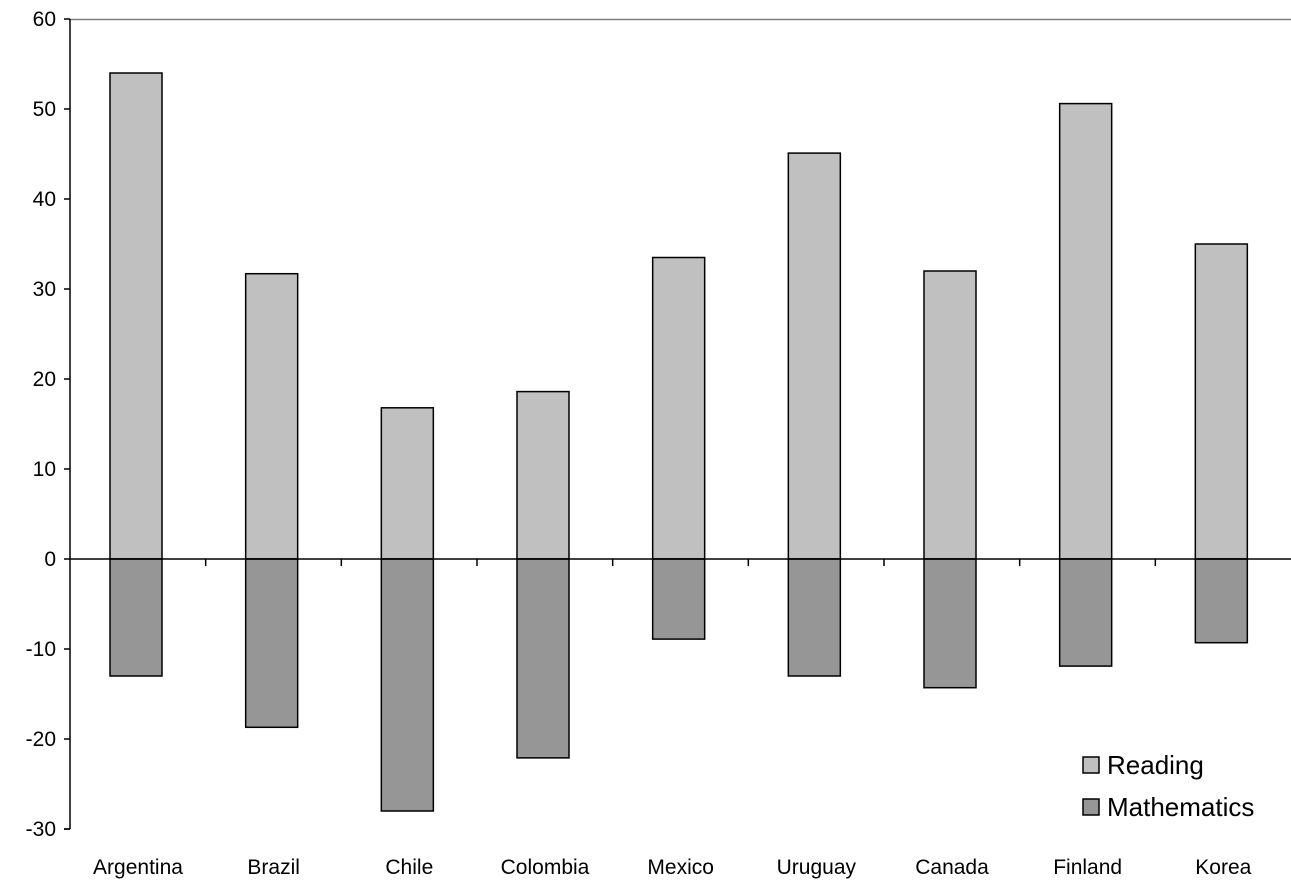 The height and width of the screenshot is (882, 1291). Describe the element at coordinates (271, 643) in the screenshot. I see `mathematics-bar-brazil` at that location.